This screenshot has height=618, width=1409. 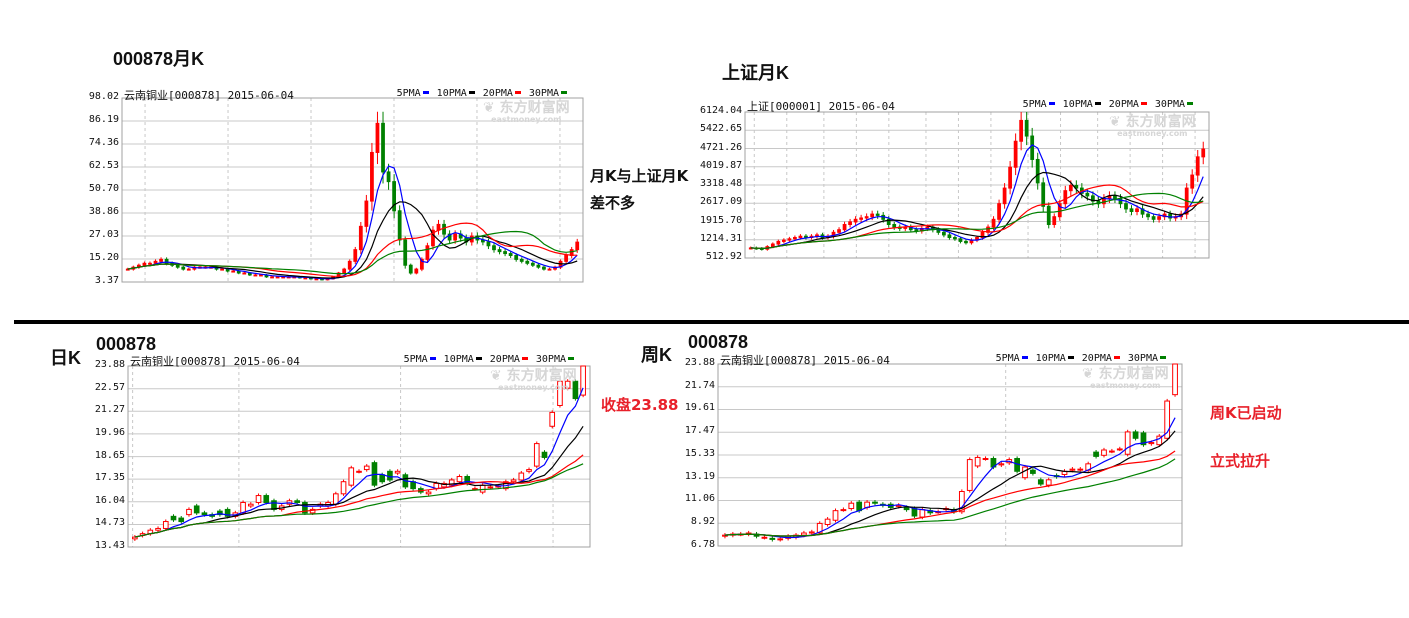 What do you see at coordinates (721, 202) in the screenshot?
I see `y-tick-label: 2617.09` at bounding box center [721, 202].